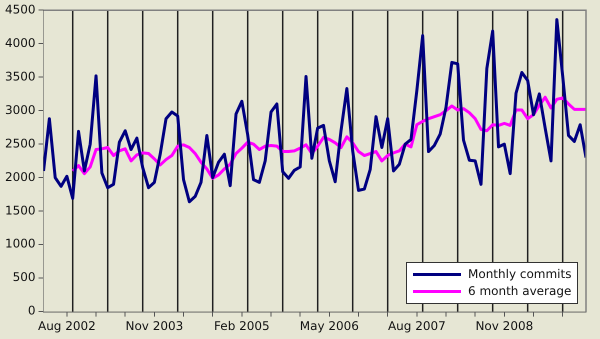 This screenshot has height=339, width=600. Describe the element at coordinates (20, 109) in the screenshot. I see `y-tick-label: 3000` at that location.